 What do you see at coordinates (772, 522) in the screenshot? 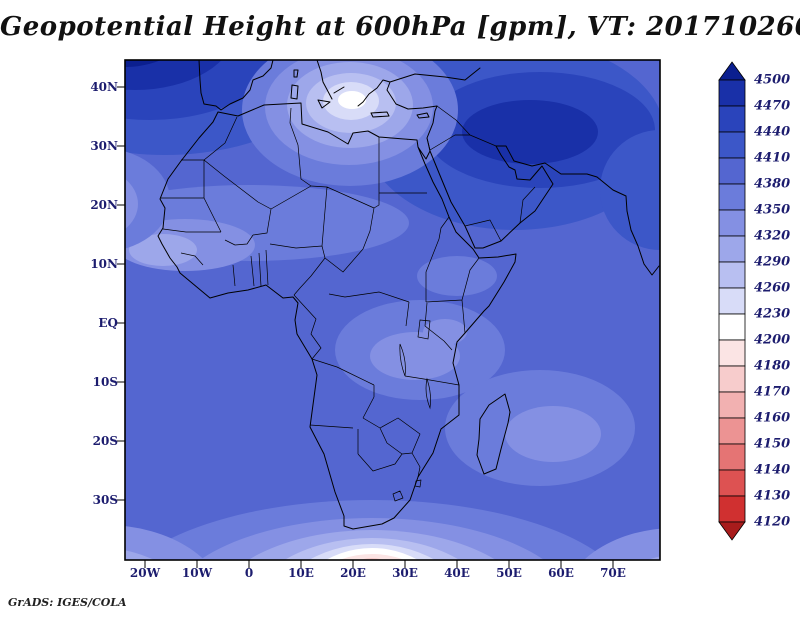
I see `colorbar-label: 4120` at bounding box center [772, 522].